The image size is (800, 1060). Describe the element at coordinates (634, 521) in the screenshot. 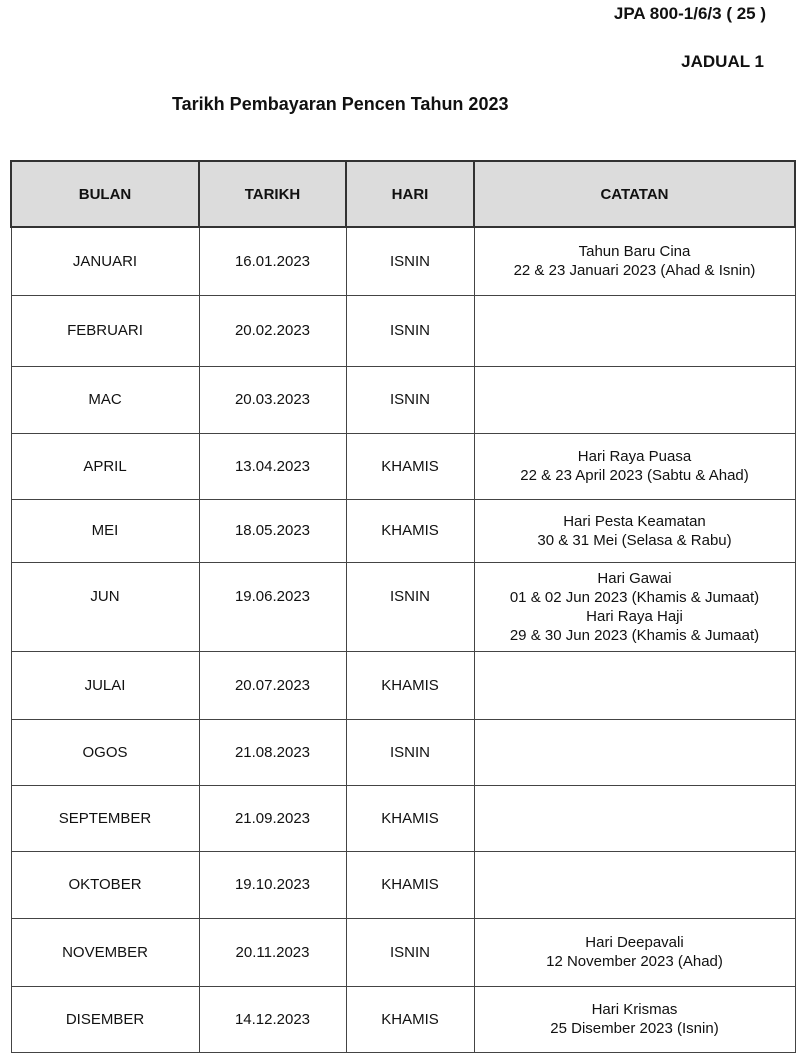

I see `note-line: Hari Pesta Keamatan` at that location.